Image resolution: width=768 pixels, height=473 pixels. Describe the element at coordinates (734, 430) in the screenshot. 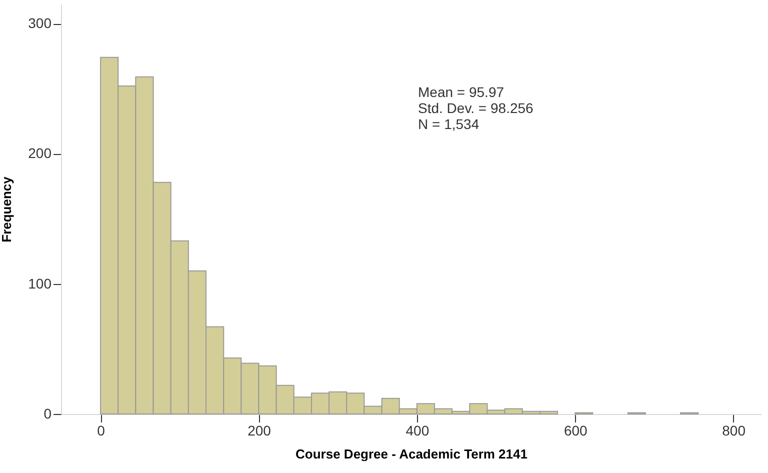

I see `x-tick-label: 800` at that location.